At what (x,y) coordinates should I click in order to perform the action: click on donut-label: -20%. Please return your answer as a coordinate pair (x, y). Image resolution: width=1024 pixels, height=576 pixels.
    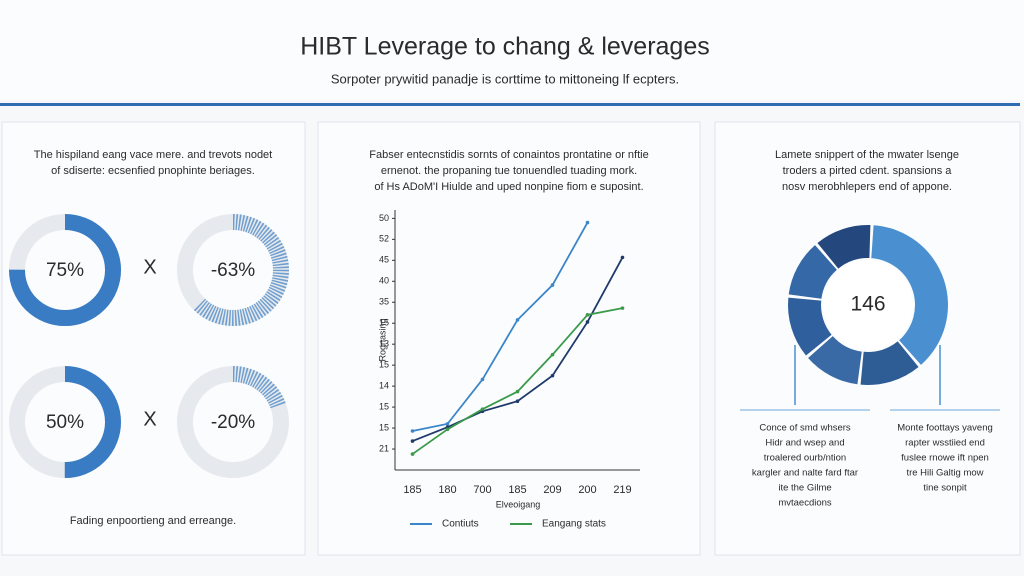
    Looking at the image, I should click on (233, 422).